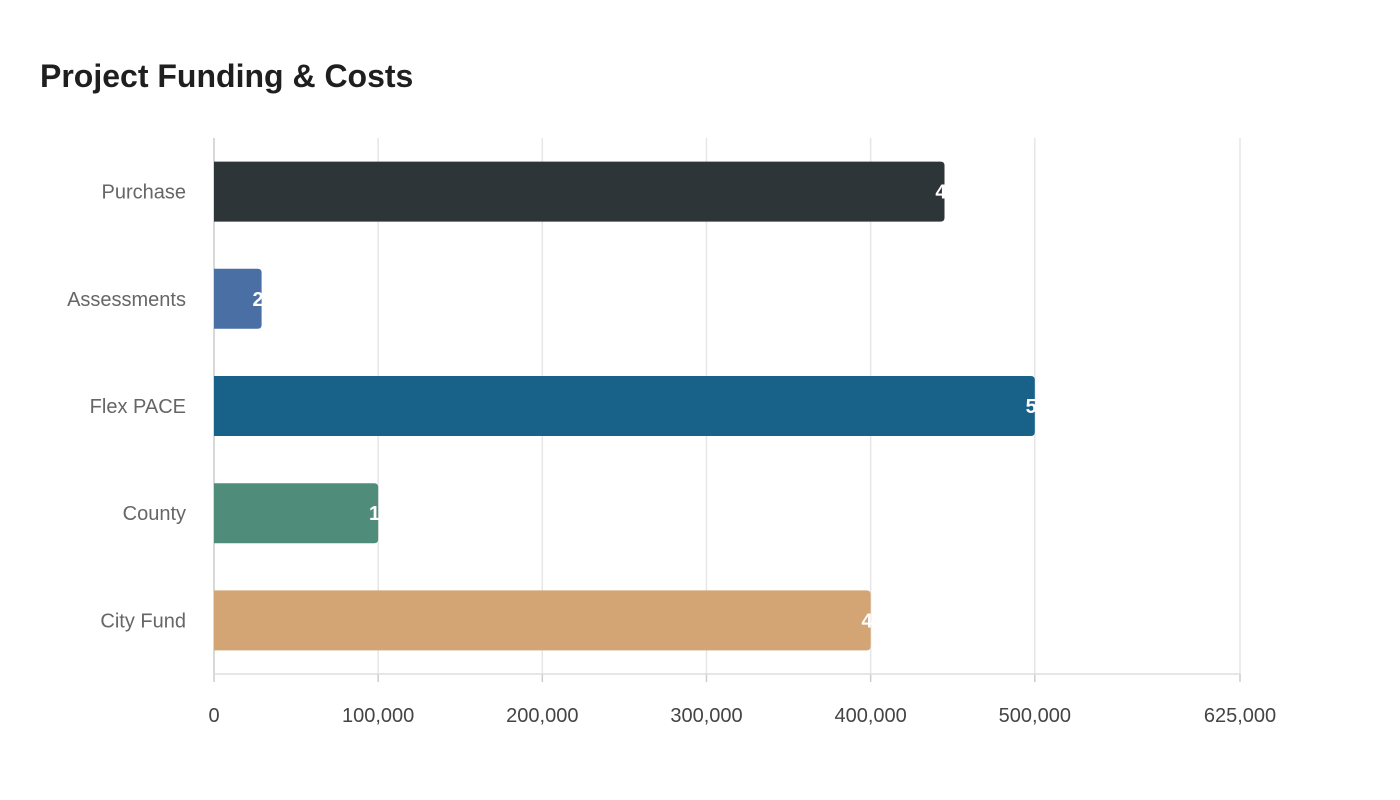 The width and height of the screenshot is (1400, 800). I want to click on x-tick-label: 400,000, so click(870, 716).